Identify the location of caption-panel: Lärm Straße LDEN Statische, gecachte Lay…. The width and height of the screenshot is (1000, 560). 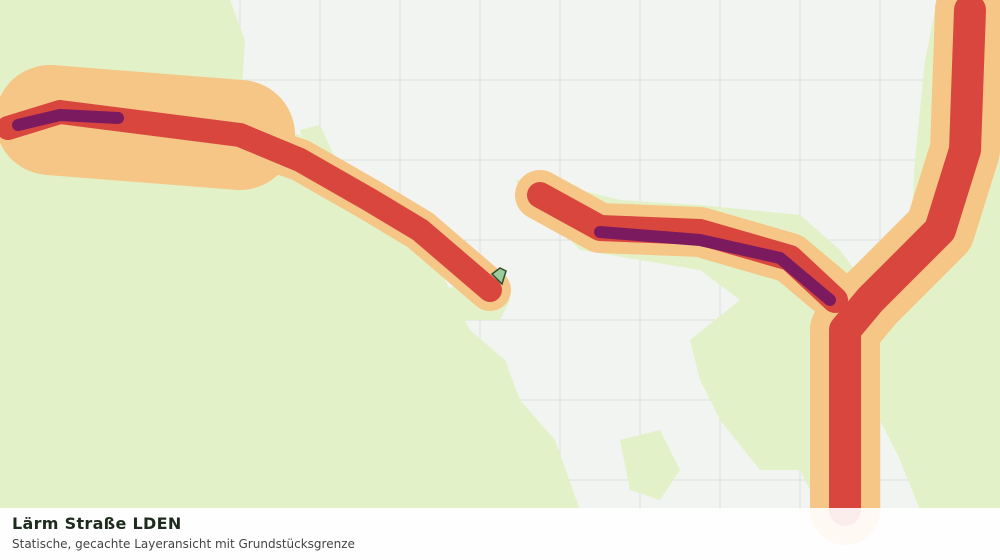
(500, 534).